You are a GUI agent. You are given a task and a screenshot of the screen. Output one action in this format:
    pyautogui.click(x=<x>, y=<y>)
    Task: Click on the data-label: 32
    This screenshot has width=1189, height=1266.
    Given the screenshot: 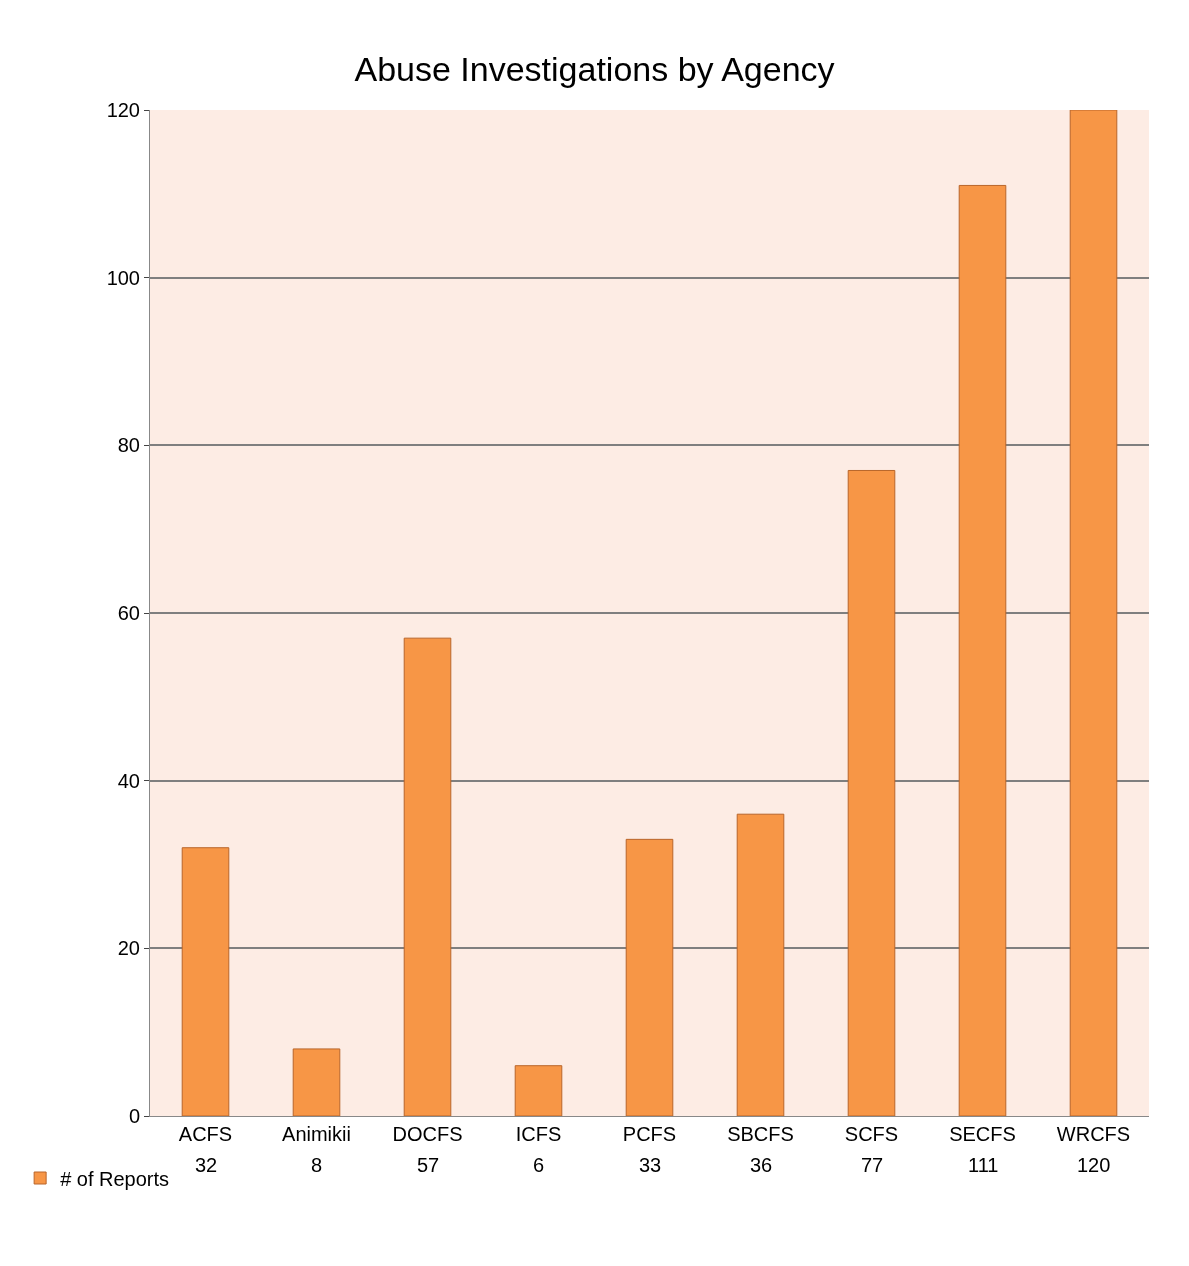 What is the action you would take?
    pyautogui.click(x=206, y=1165)
    